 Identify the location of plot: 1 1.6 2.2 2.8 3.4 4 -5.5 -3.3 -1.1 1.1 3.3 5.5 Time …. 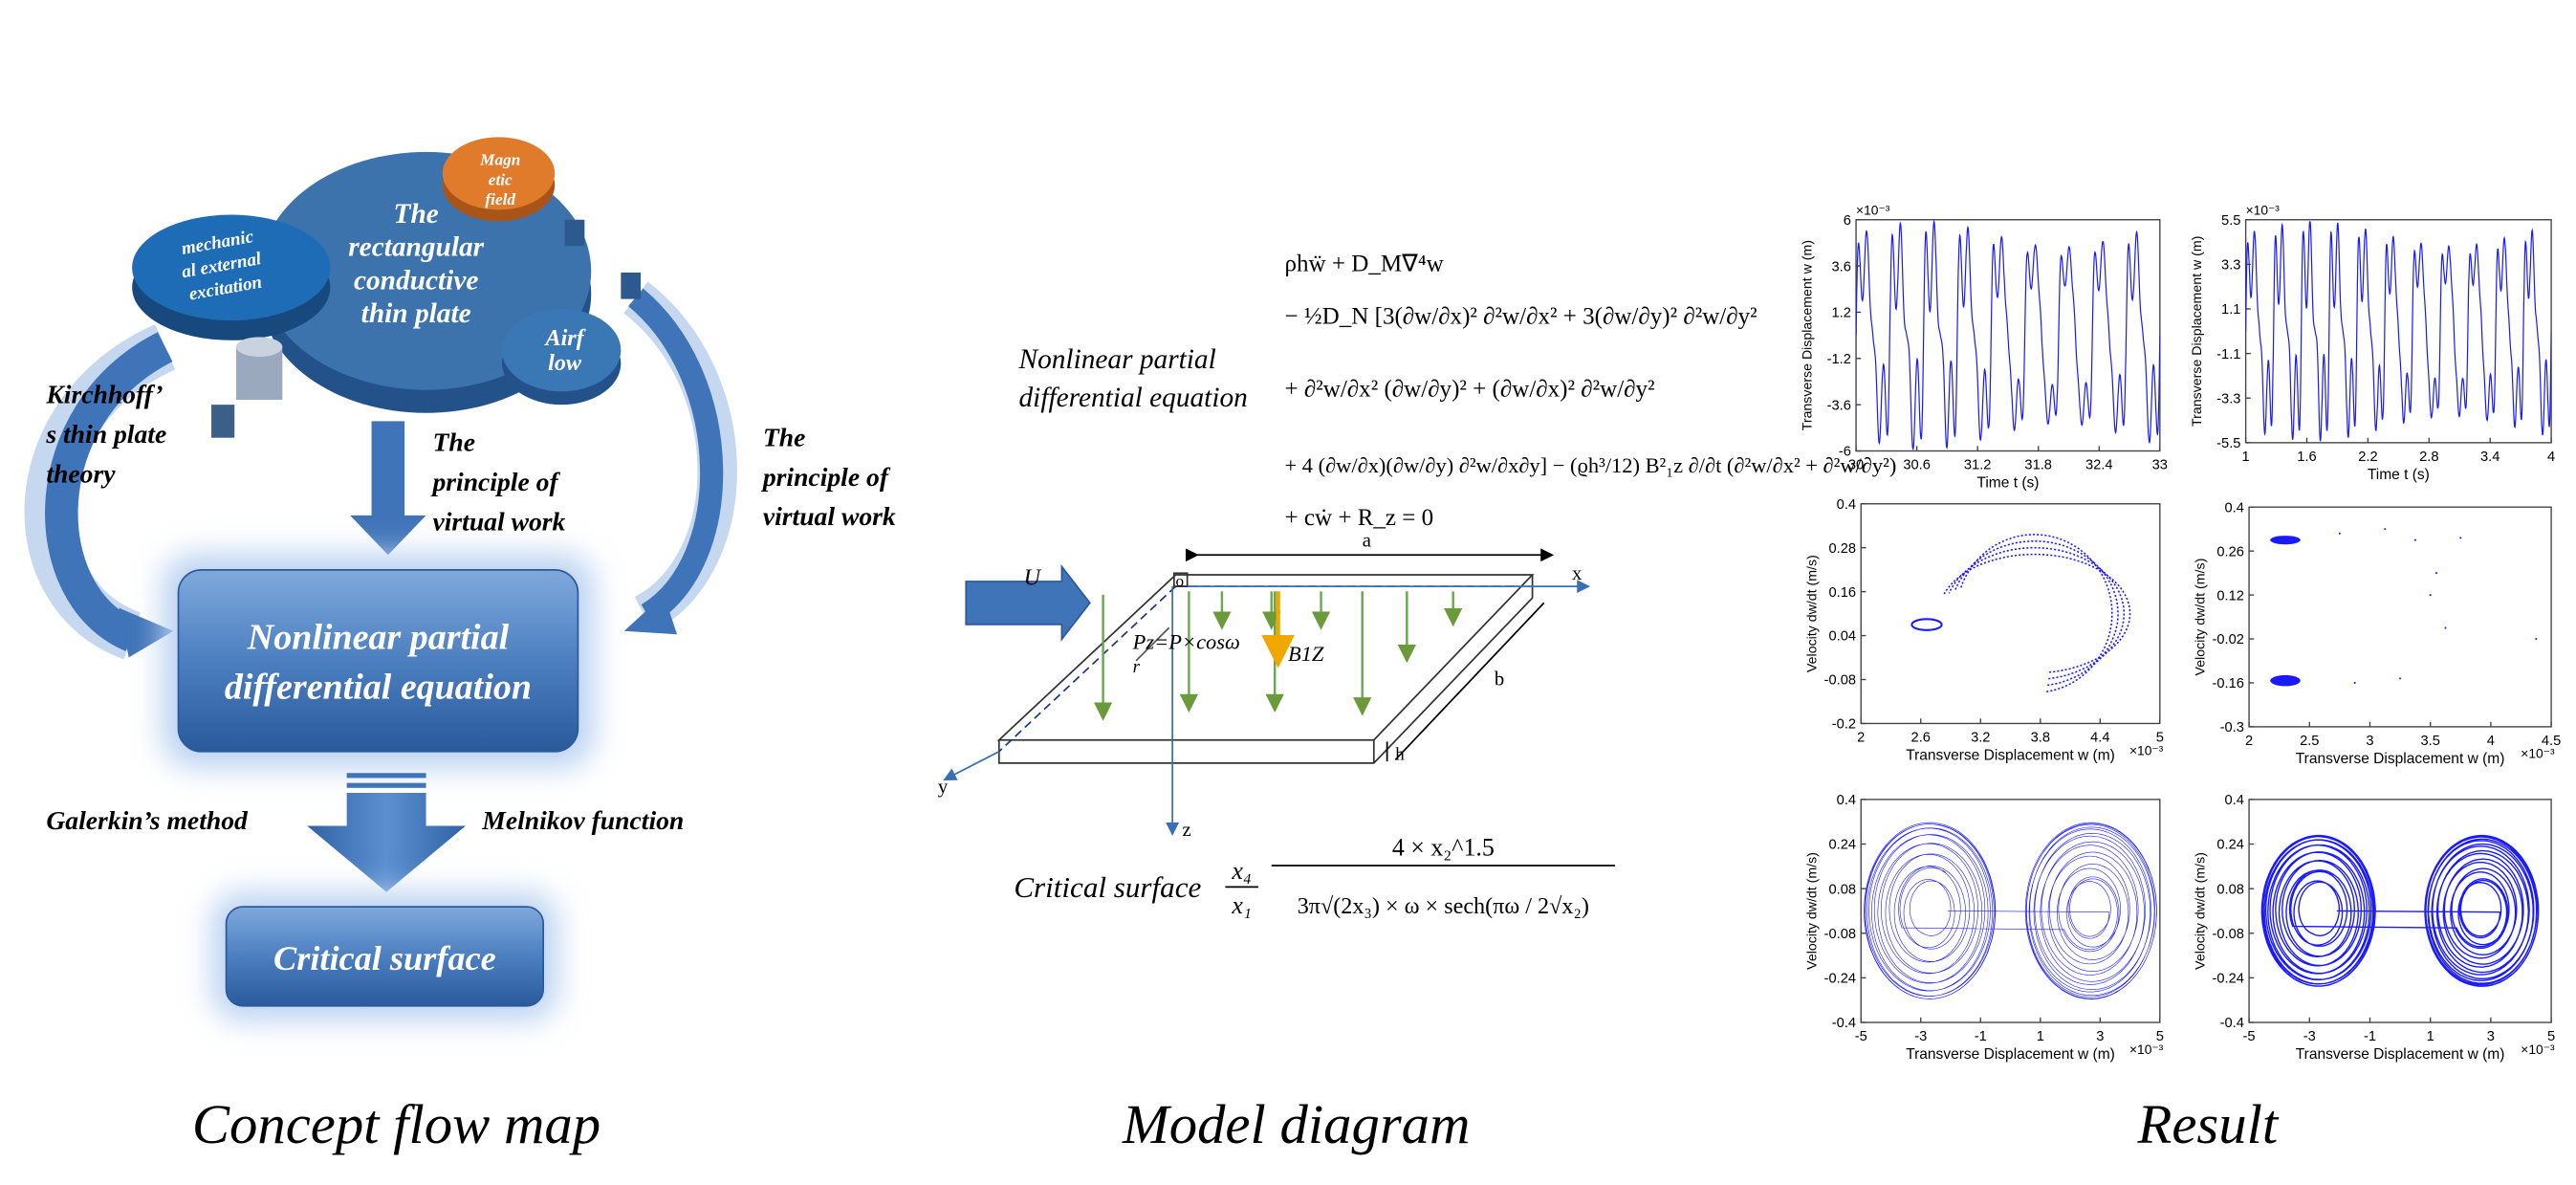
(2372, 343).